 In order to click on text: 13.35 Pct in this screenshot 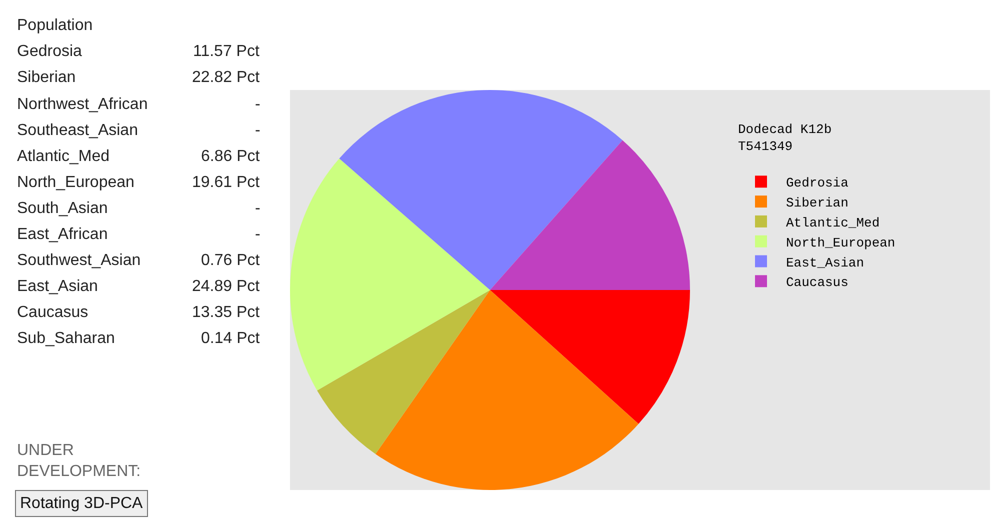, I will do `click(226, 312)`.